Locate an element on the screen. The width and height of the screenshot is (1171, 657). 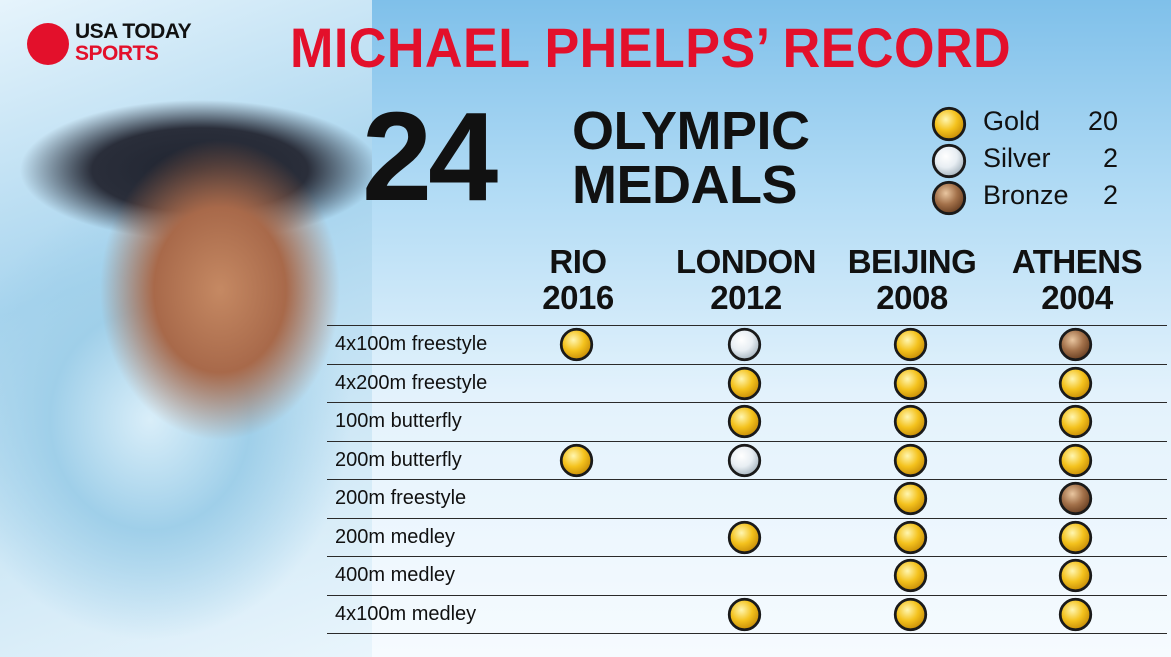
games-city: LONDON is located at coordinates (746, 261).